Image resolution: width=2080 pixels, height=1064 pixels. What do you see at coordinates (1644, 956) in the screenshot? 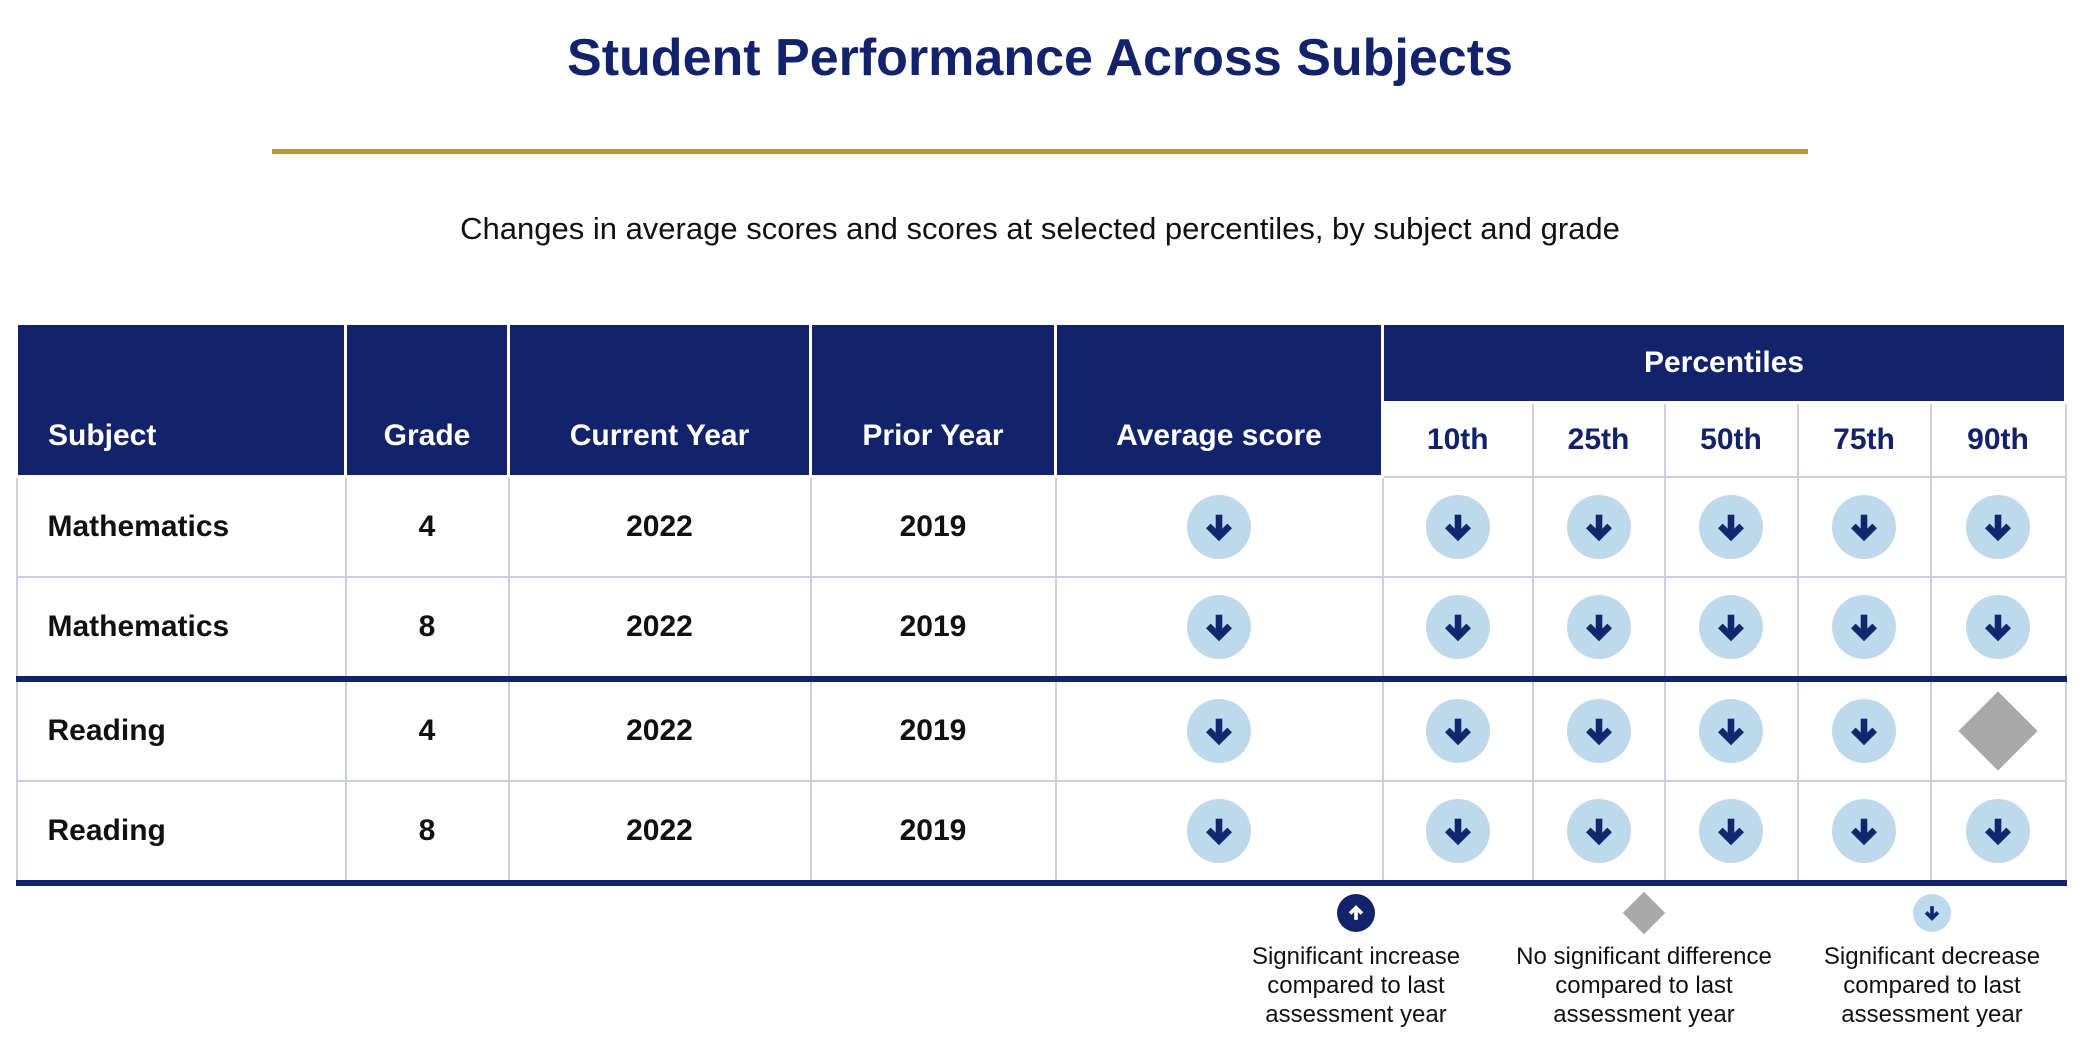
I see `legend-caption-line: No significant difference` at bounding box center [1644, 956].